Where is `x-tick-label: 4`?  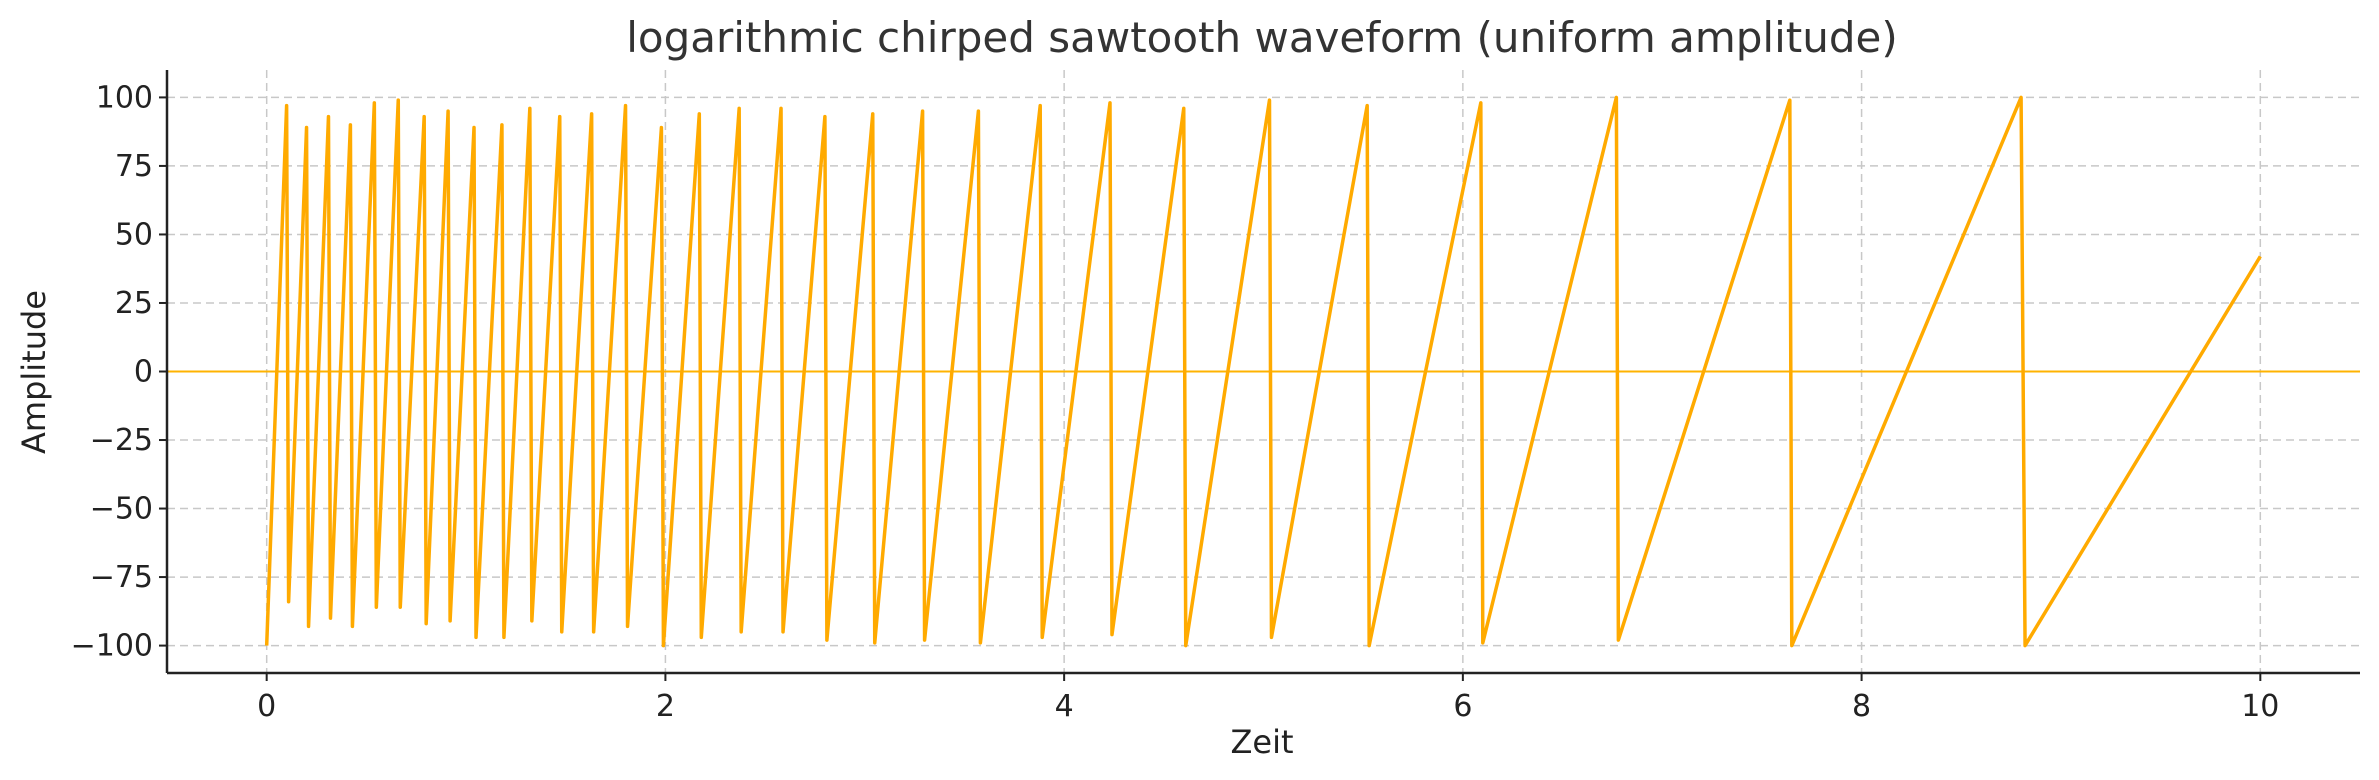 x-tick-label: 4 is located at coordinates (1064, 706).